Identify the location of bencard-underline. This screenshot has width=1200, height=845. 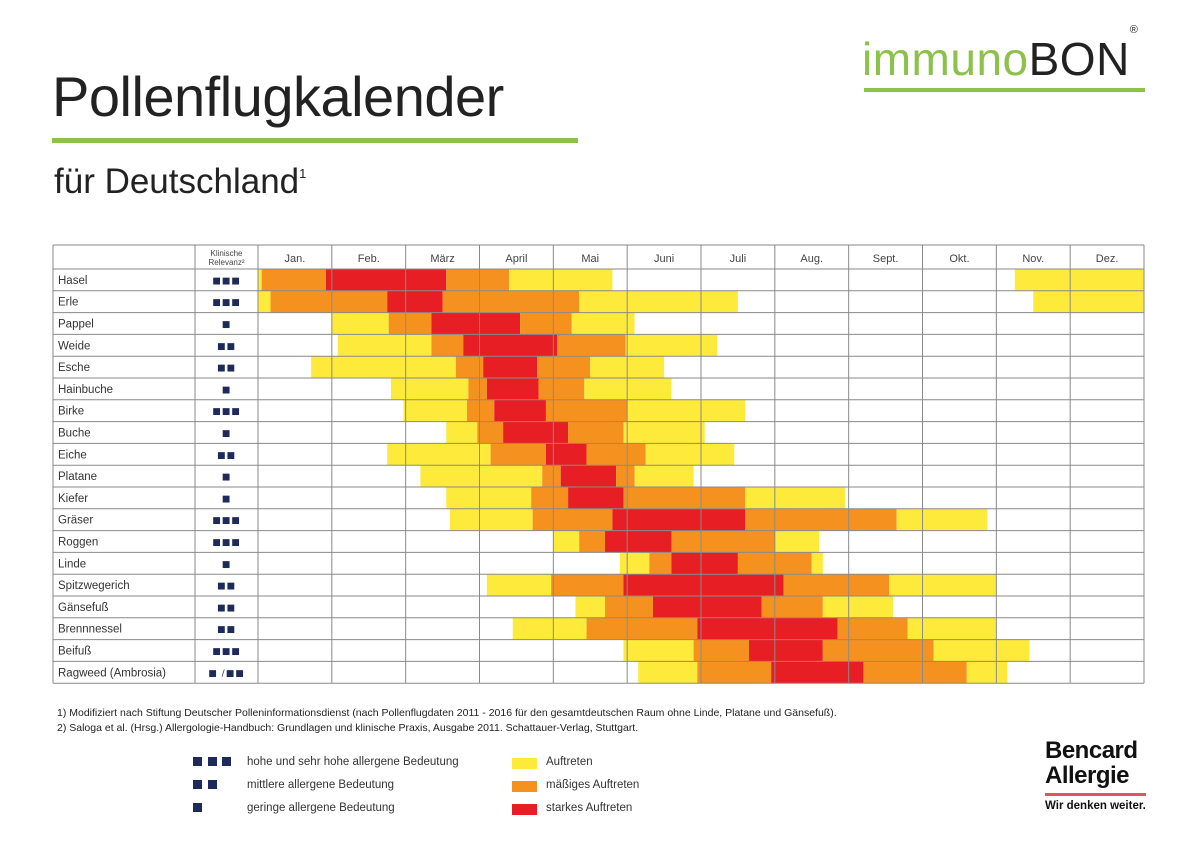
(1095, 794).